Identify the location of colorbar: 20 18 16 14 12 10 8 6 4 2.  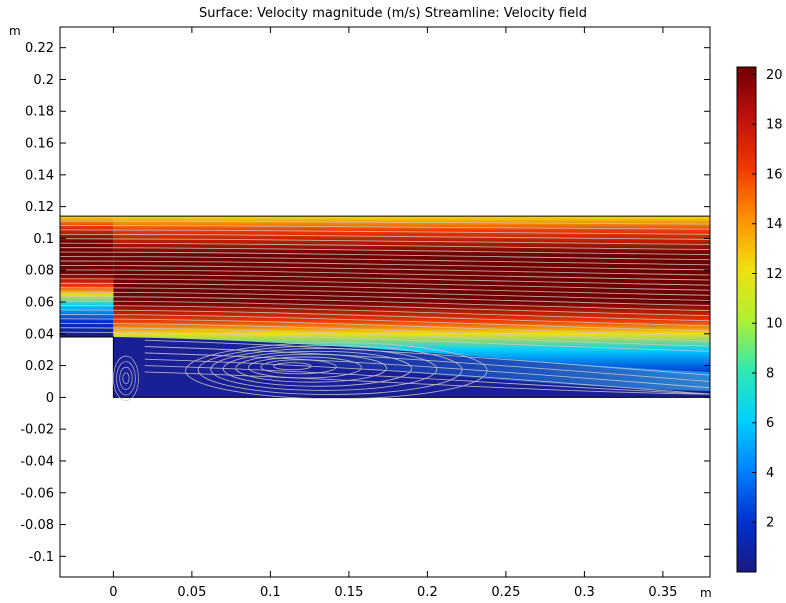
(759, 319).